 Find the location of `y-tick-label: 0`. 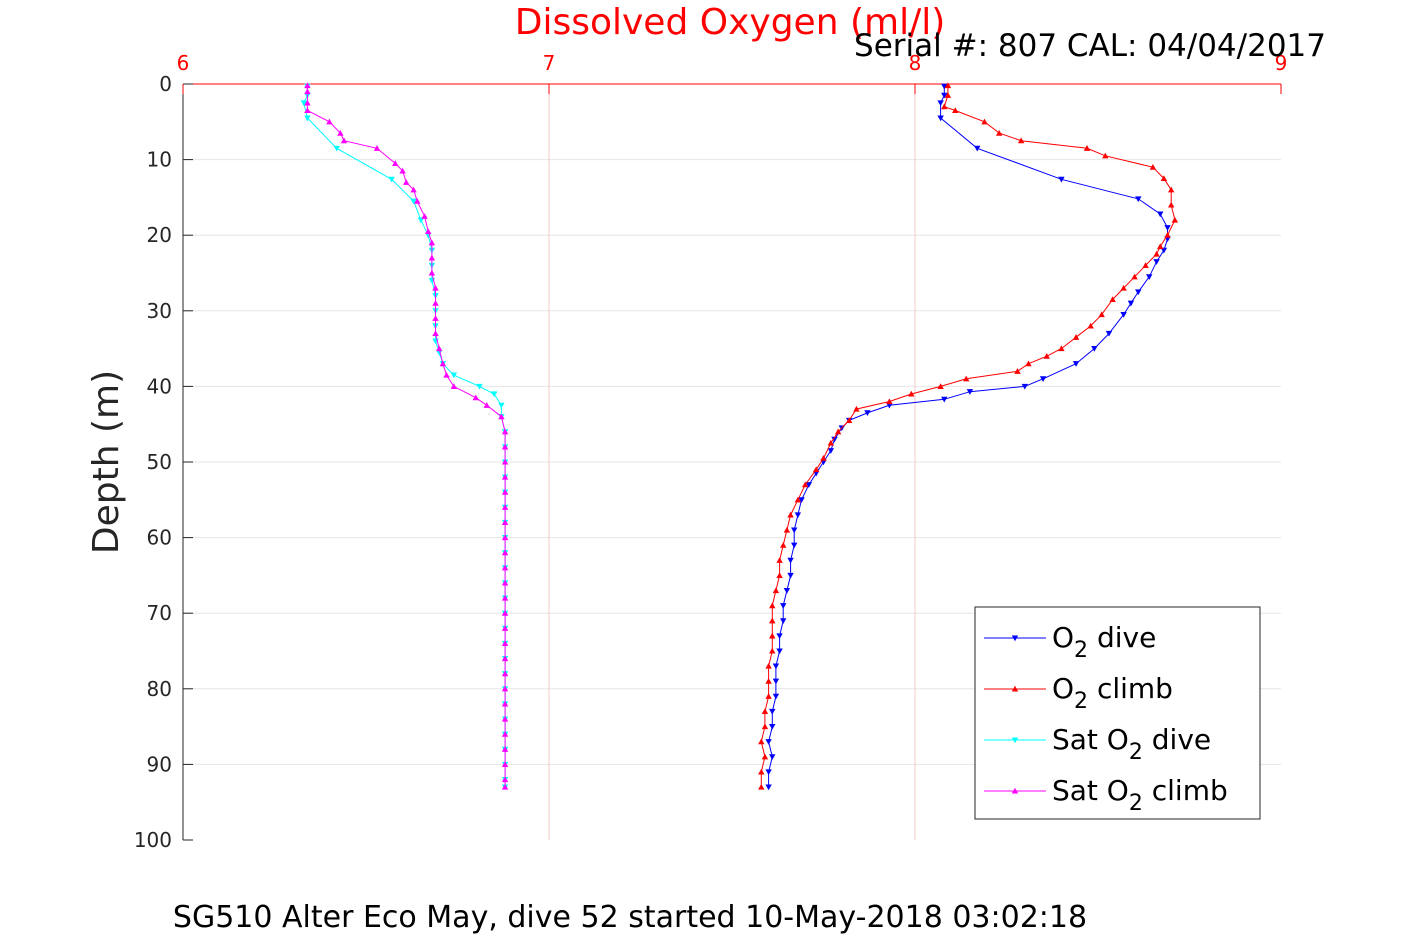

y-tick-label: 0 is located at coordinates (165, 84).